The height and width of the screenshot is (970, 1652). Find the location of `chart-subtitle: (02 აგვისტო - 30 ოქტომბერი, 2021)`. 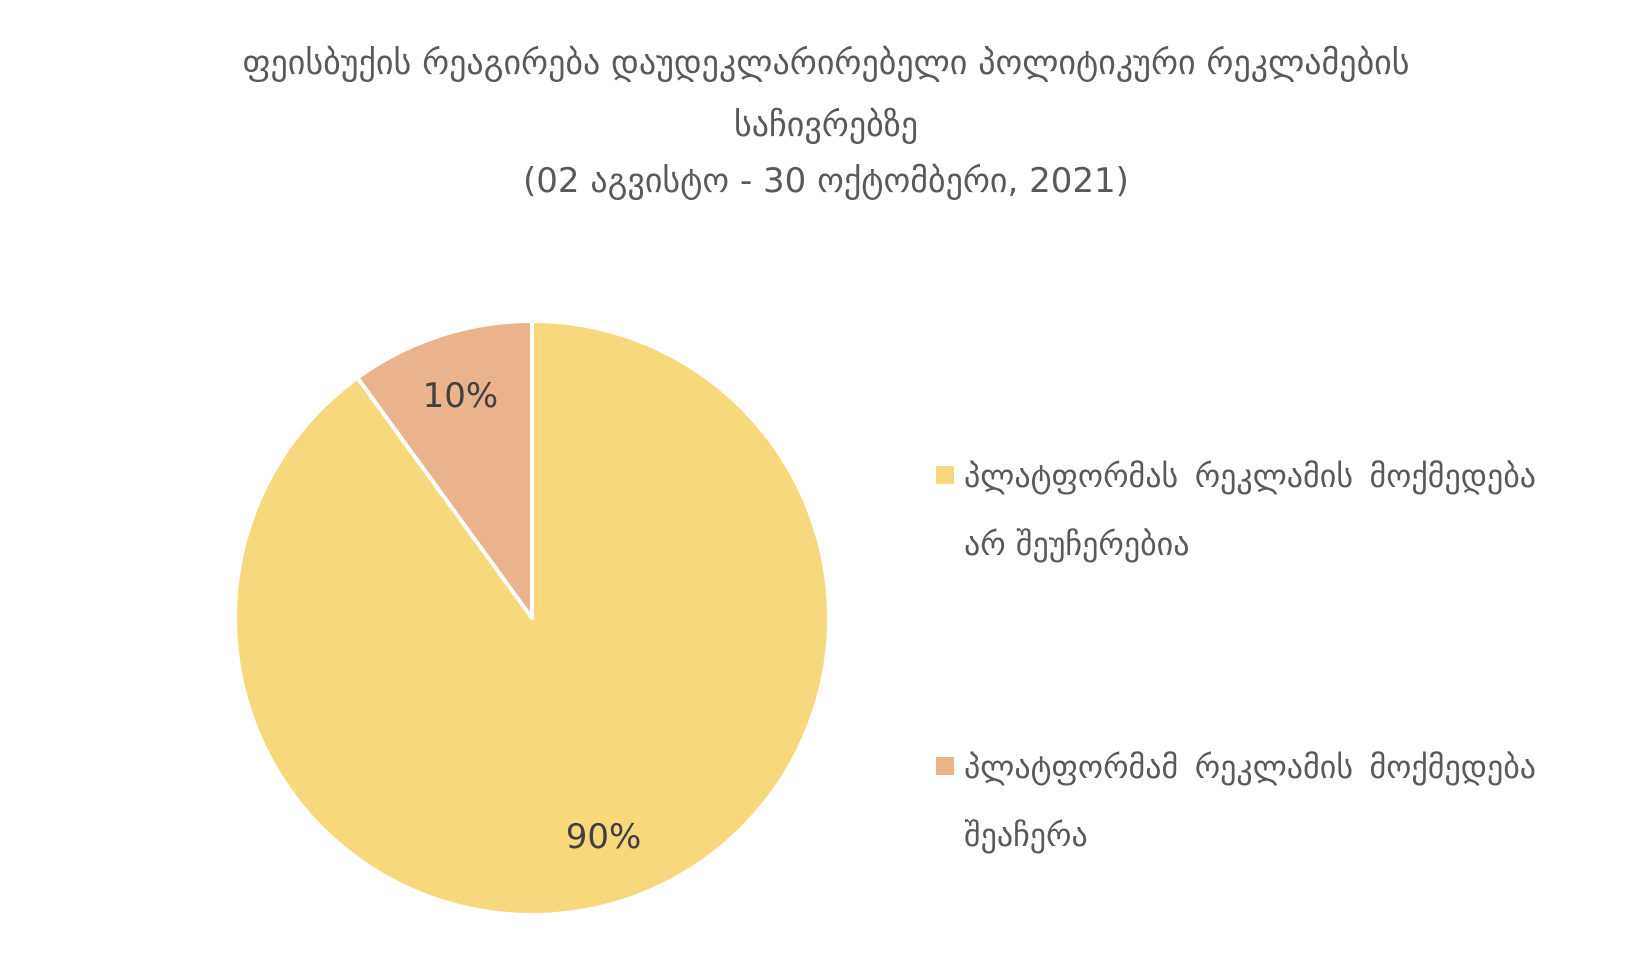

chart-subtitle: (02 აგვისტო - 30 ოქტომბერი, 2021) is located at coordinates (826, 181).